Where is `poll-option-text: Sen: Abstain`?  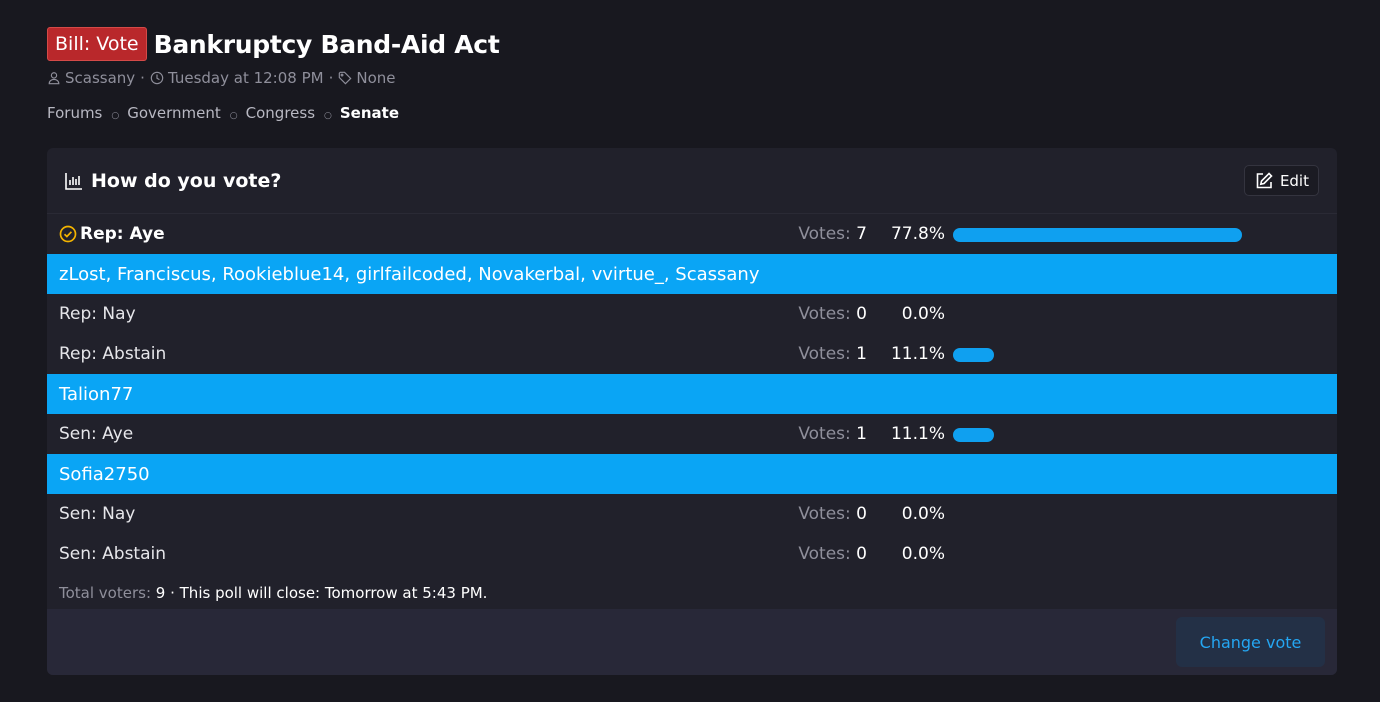 poll-option-text: Sen: Abstain is located at coordinates (113, 554).